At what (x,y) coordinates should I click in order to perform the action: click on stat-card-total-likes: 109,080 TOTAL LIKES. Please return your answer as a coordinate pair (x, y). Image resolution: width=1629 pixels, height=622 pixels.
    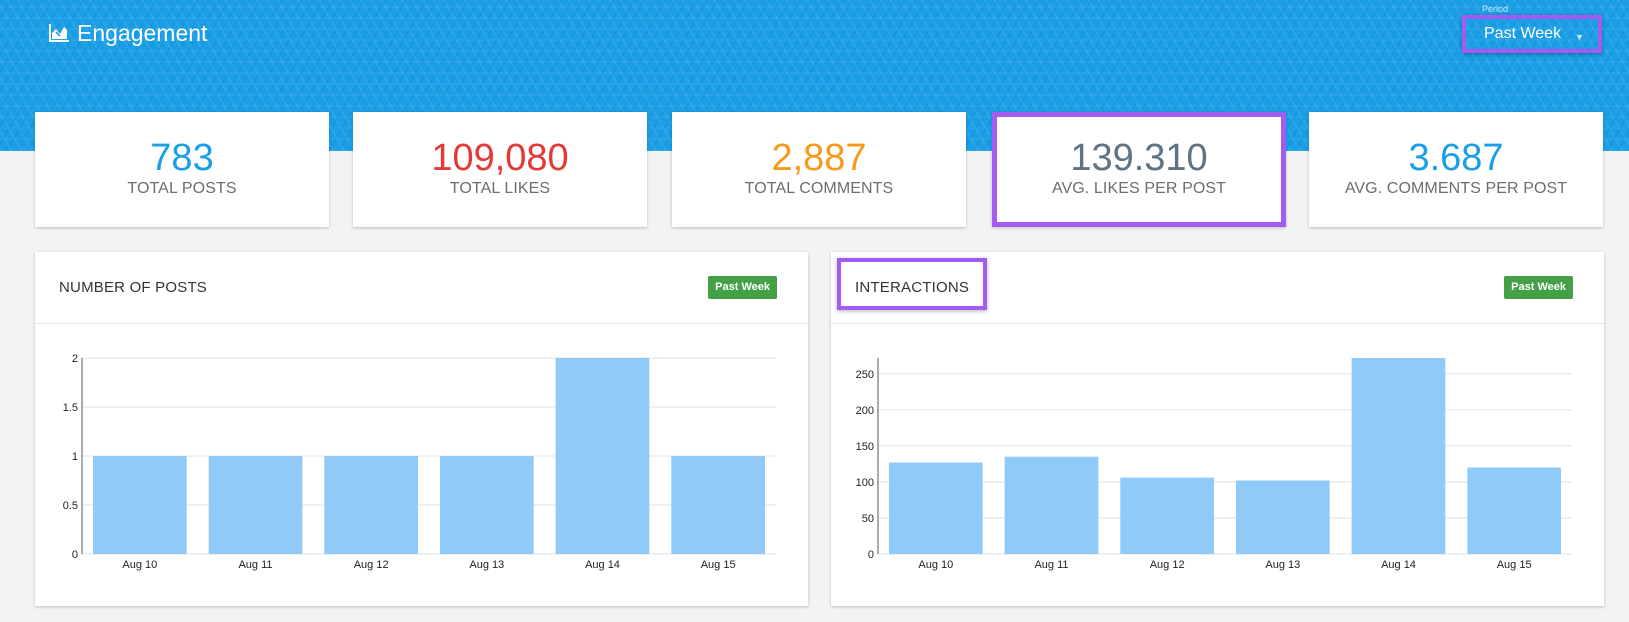
    Looking at the image, I should click on (500, 169).